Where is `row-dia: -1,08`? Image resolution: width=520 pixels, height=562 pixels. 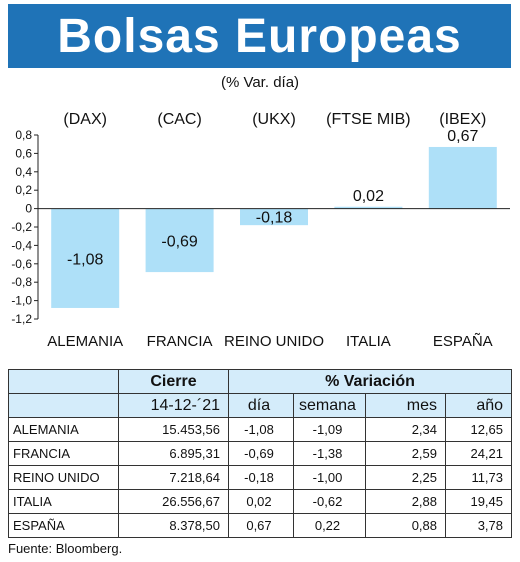 row-dia: -1,08 is located at coordinates (261, 429).